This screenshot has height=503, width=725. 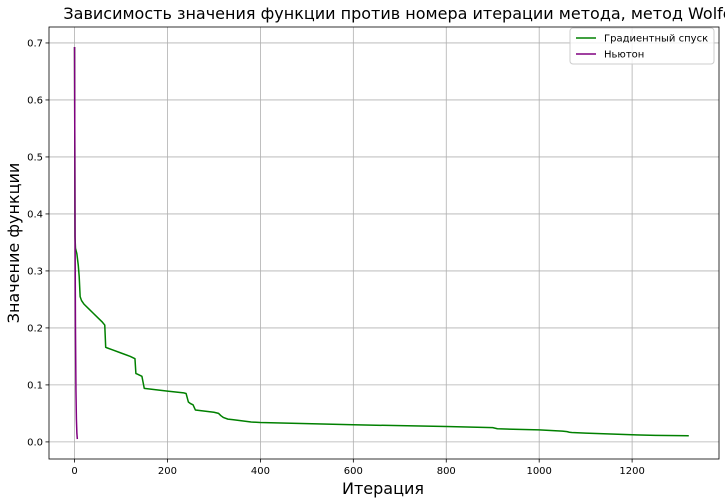 What do you see at coordinates (35, 385) in the screenshot?
I see `y-tick-label: 0.1` at bounding box center [35, 385].